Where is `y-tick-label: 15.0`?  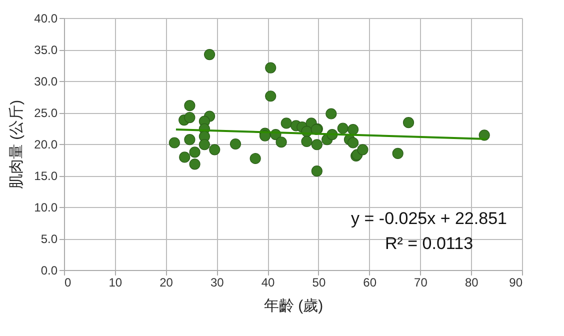
y-tick-label: 15.0 is located at coordinates (46, 176).